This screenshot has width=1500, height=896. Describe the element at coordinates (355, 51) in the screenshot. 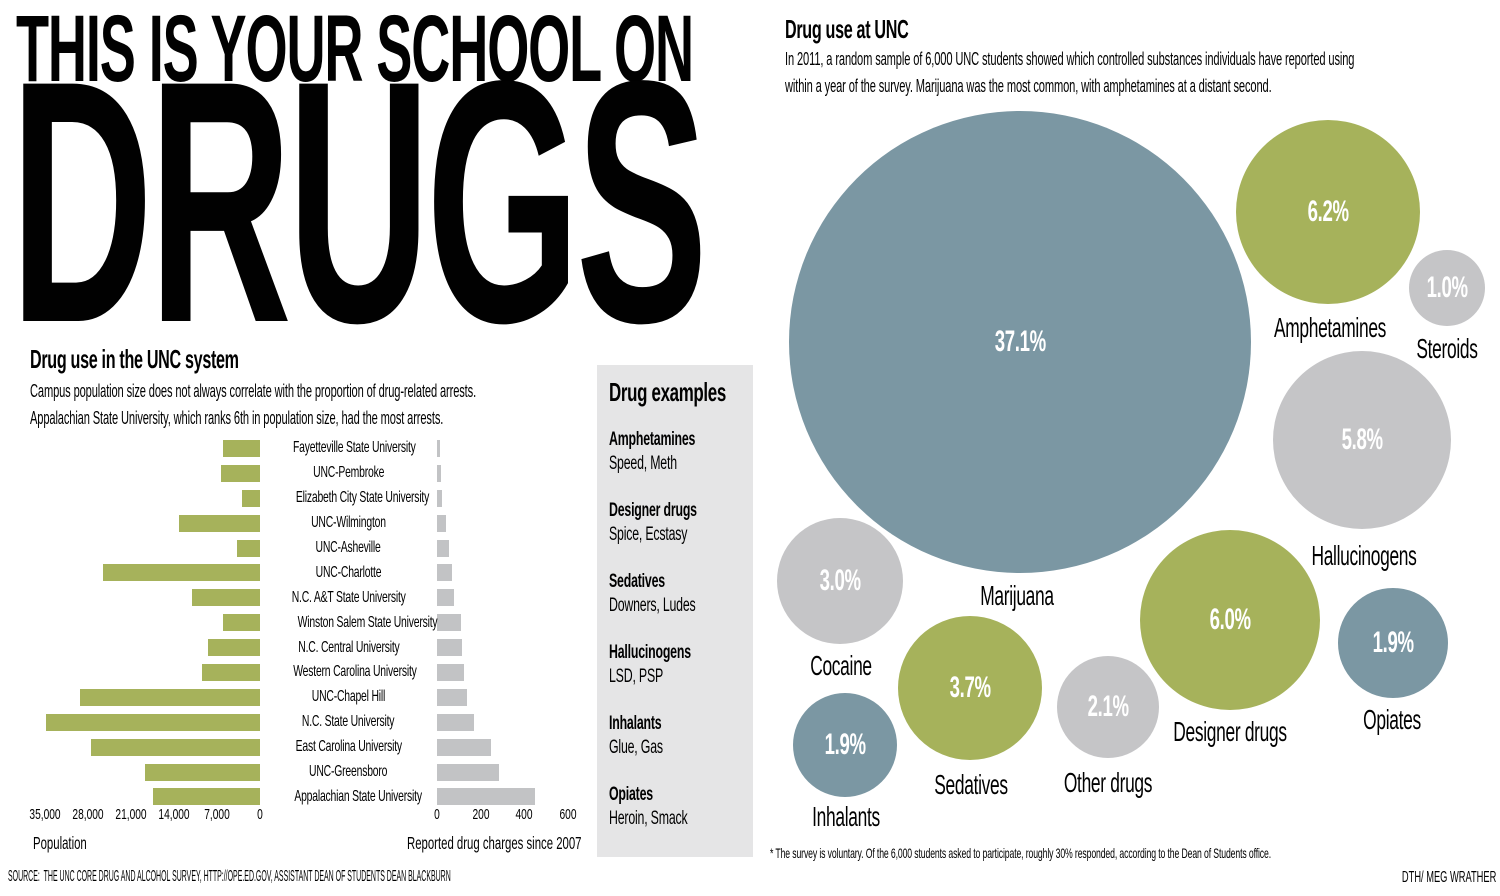

I see `main-title-line1: THIS IS YOUR SCHOOL ON` at that location.